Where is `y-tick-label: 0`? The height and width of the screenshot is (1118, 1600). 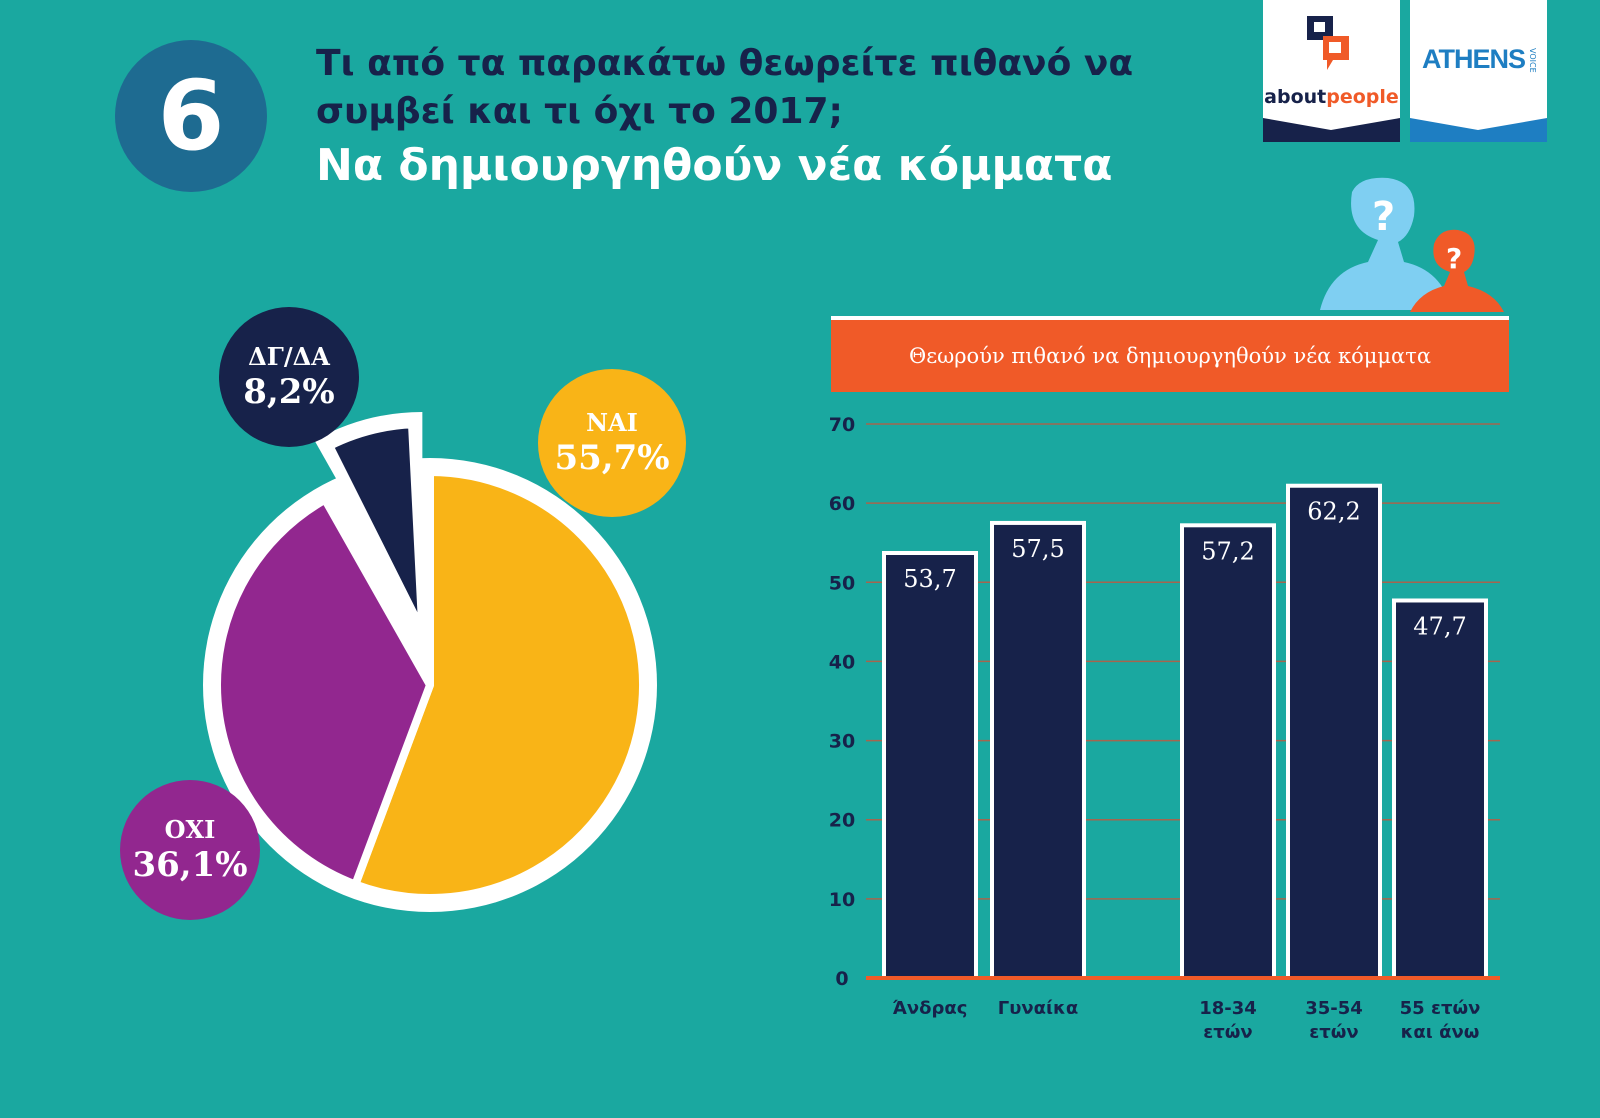 y-tick-label: 0 is located at coordinates (841, 979).